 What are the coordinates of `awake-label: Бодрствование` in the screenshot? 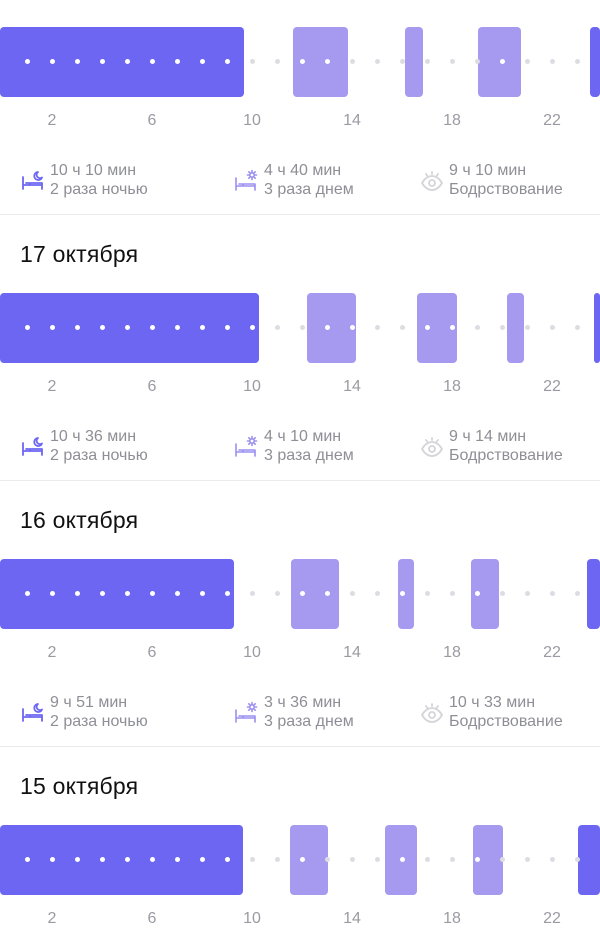 It's located at (506, 455).